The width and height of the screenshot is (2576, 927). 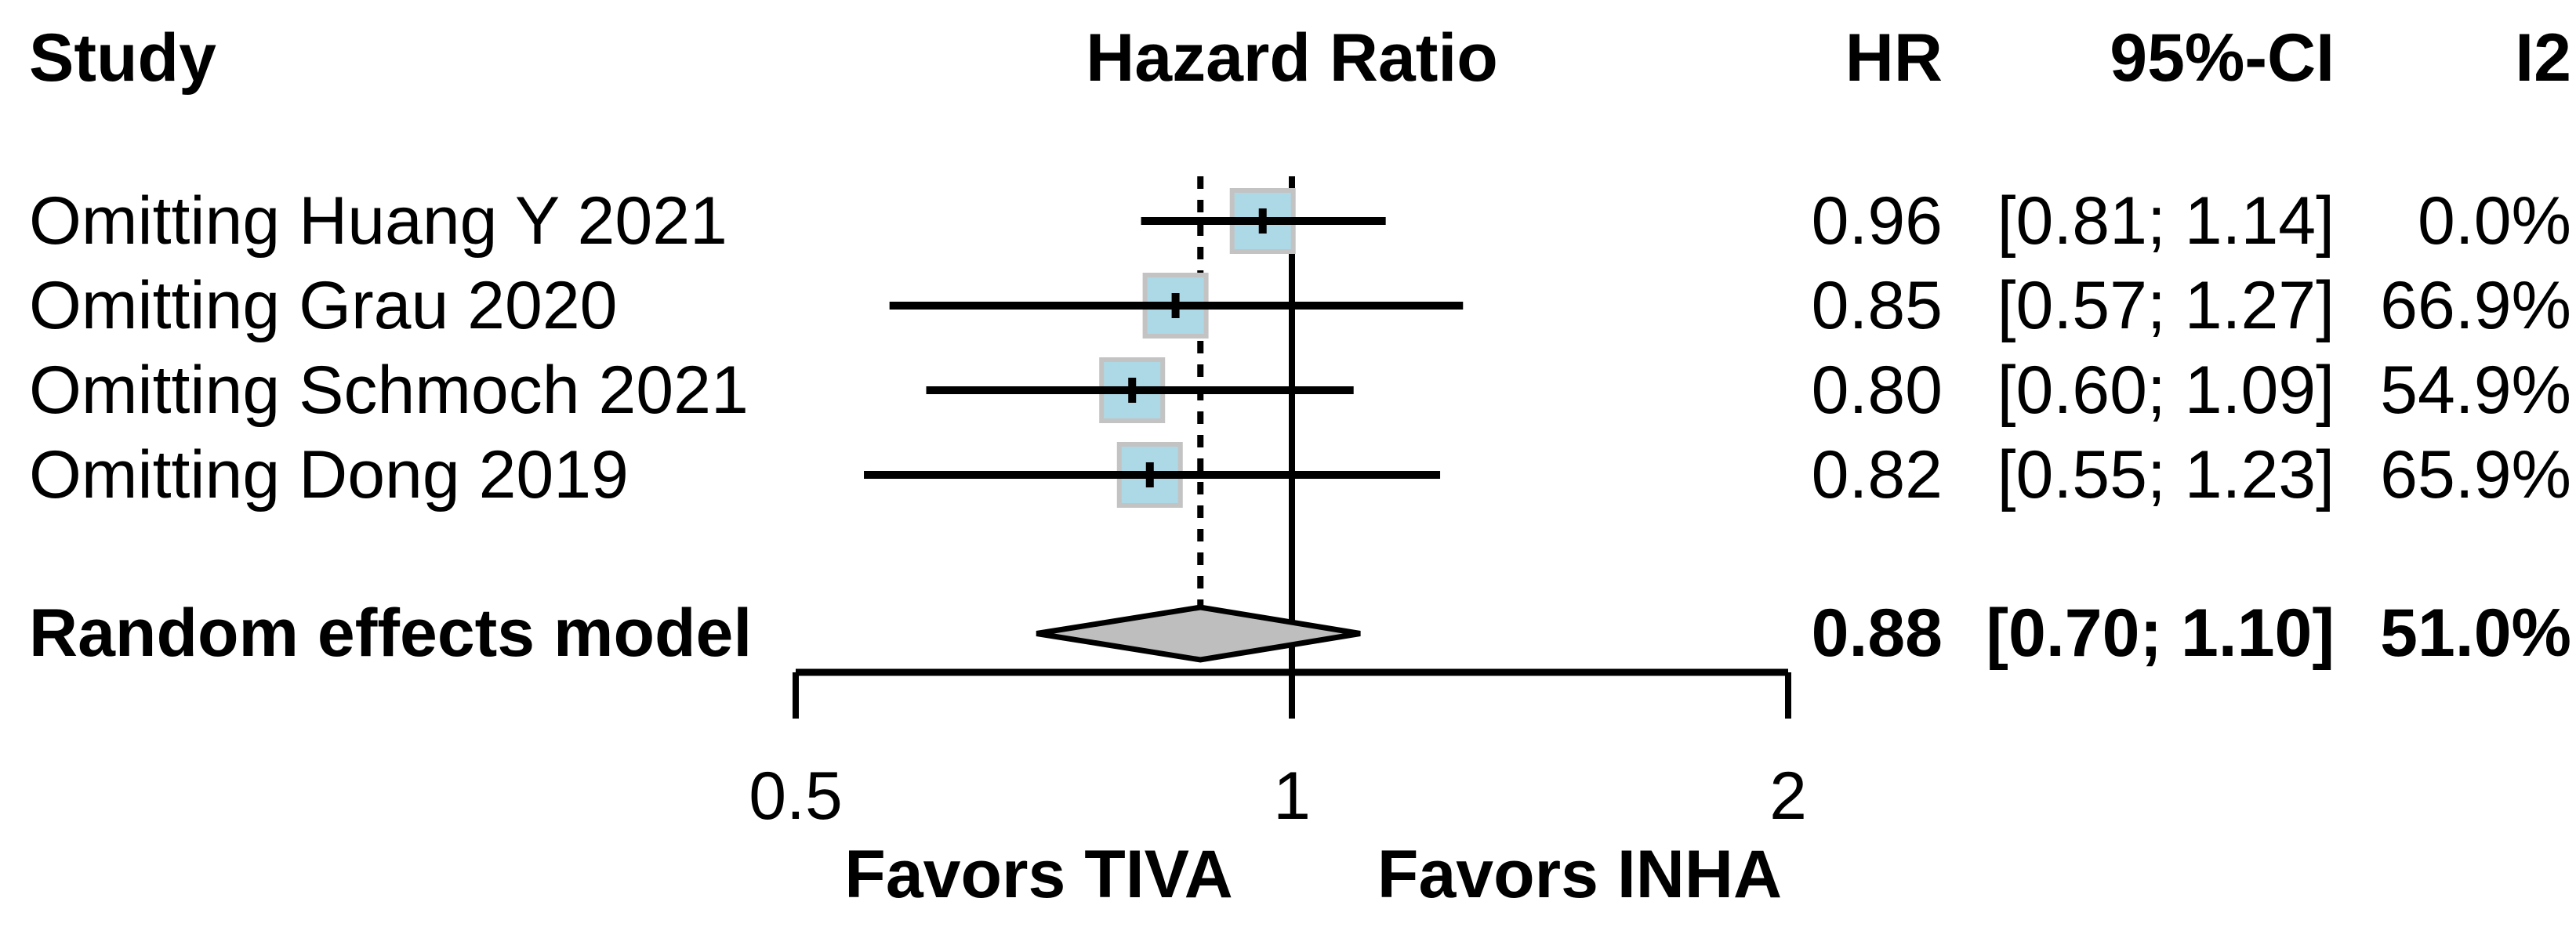 What do you see at coordinates (1198, 633) in the screenshot?
I see `pooled-diamond` at bounding box center [1198, 633].